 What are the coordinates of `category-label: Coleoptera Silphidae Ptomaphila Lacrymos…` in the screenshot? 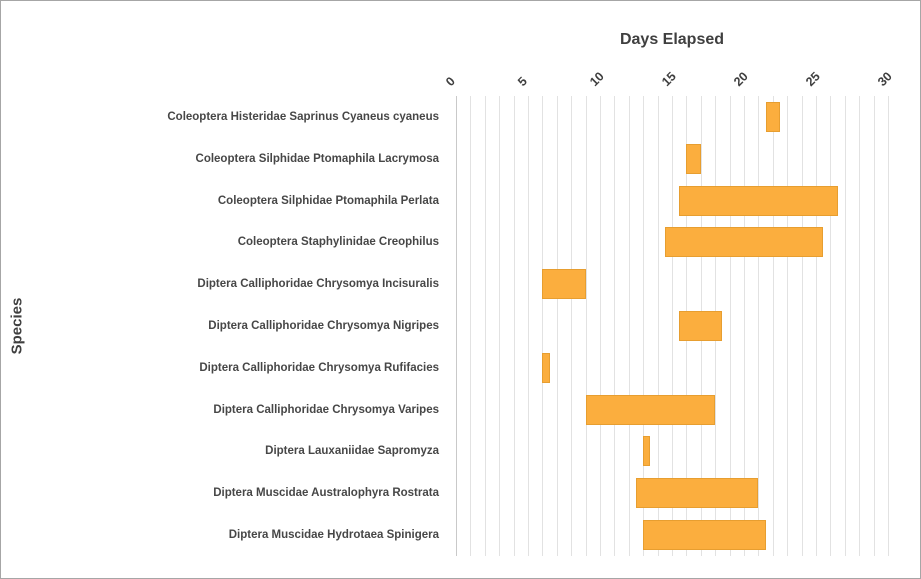 It's located at (317, 158).